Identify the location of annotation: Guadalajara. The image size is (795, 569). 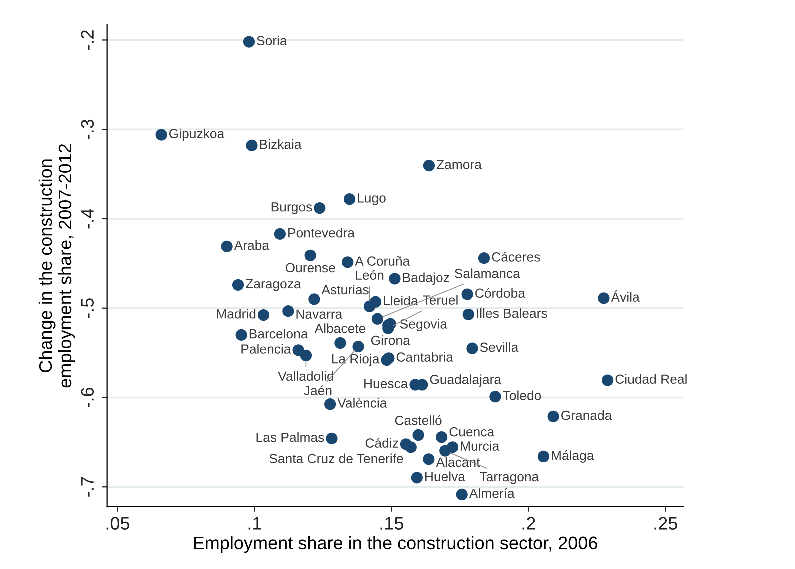
(466, 380).